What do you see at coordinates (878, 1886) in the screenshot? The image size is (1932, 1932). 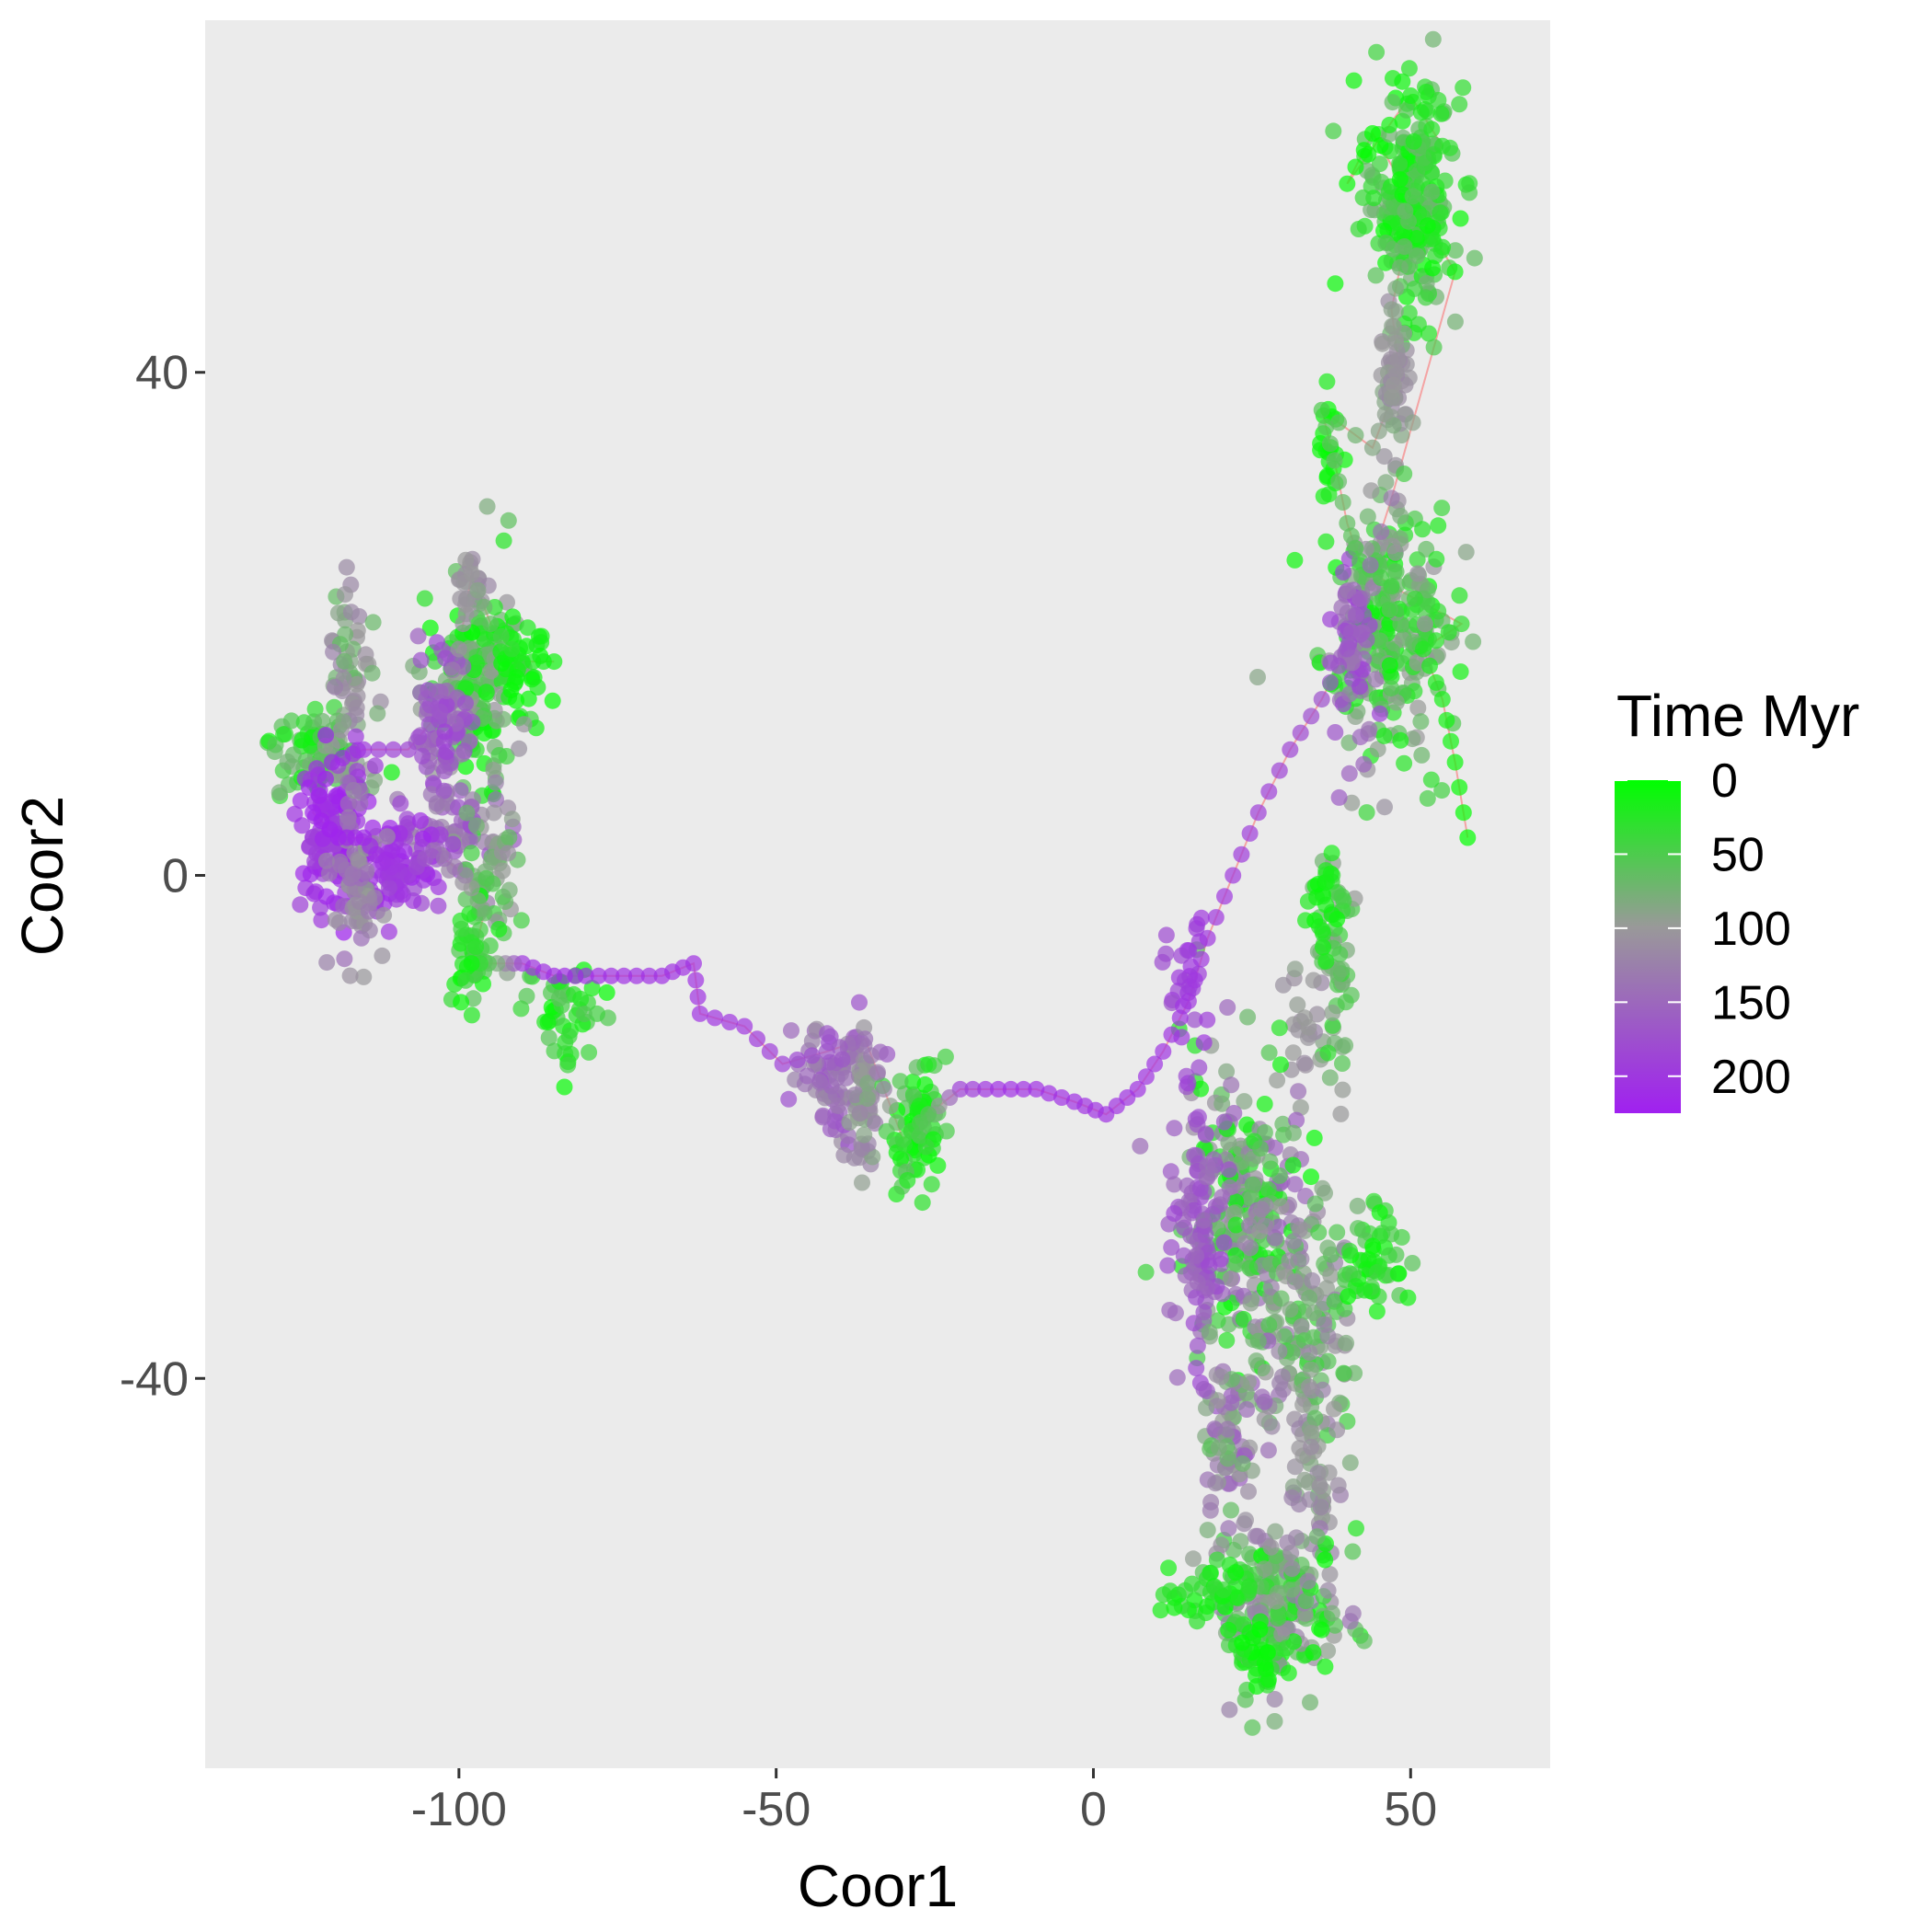 I see `x-axis-title: Coor1` at bounding box center [878, 1886].